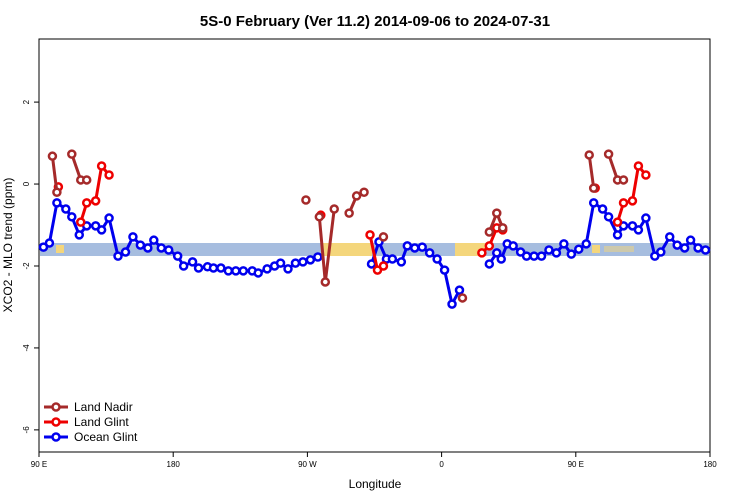 The height and width of the screenshot is (500, 750). What do you see at coordinates (710, 464) in the screenshot?
I see `x-tick-label: 180` at bounding box center [710, 464].